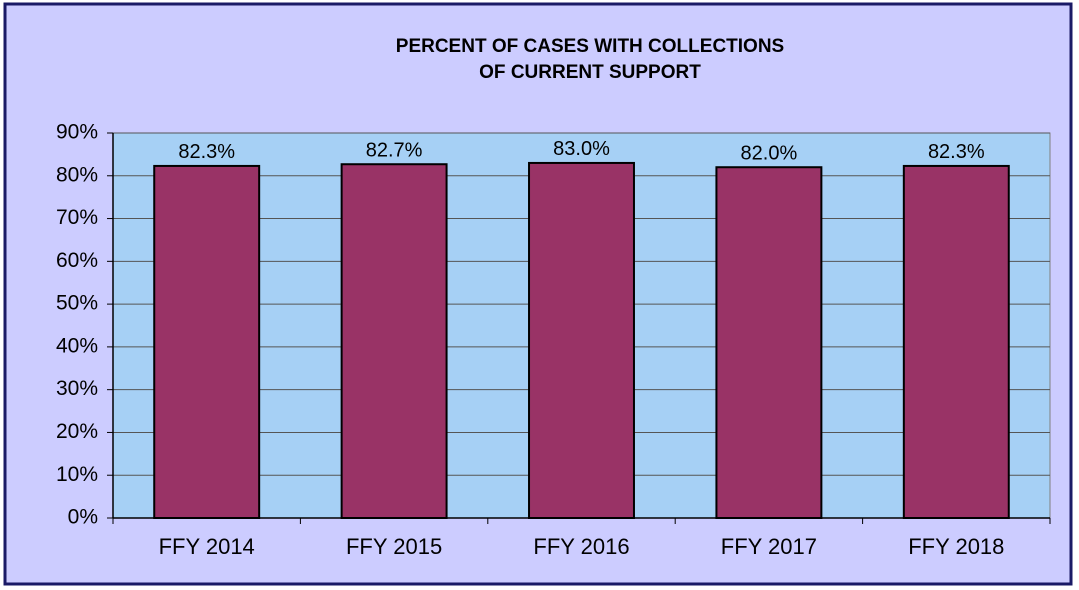 This screenshot has width=1079, height=590. I want to click on y-tick-label: 50%, so click(77, 303).